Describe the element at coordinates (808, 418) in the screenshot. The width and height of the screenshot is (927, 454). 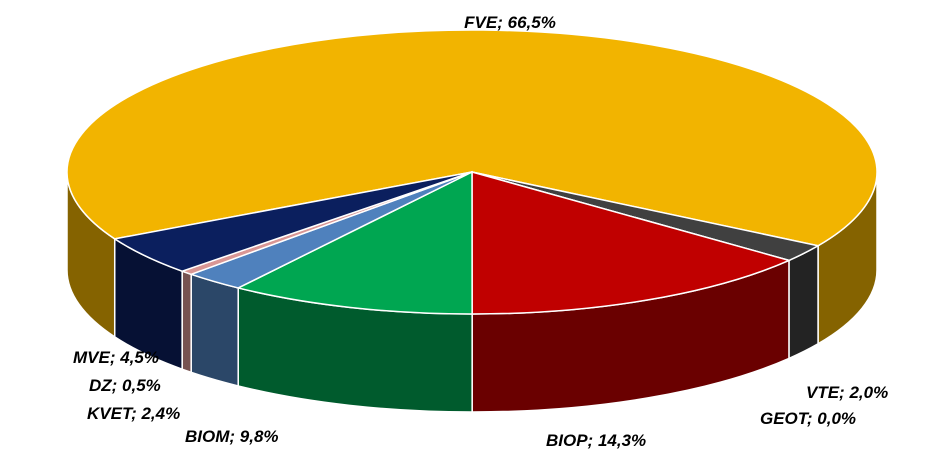
I see `data-label: GEOT; 0,0%` at that location.